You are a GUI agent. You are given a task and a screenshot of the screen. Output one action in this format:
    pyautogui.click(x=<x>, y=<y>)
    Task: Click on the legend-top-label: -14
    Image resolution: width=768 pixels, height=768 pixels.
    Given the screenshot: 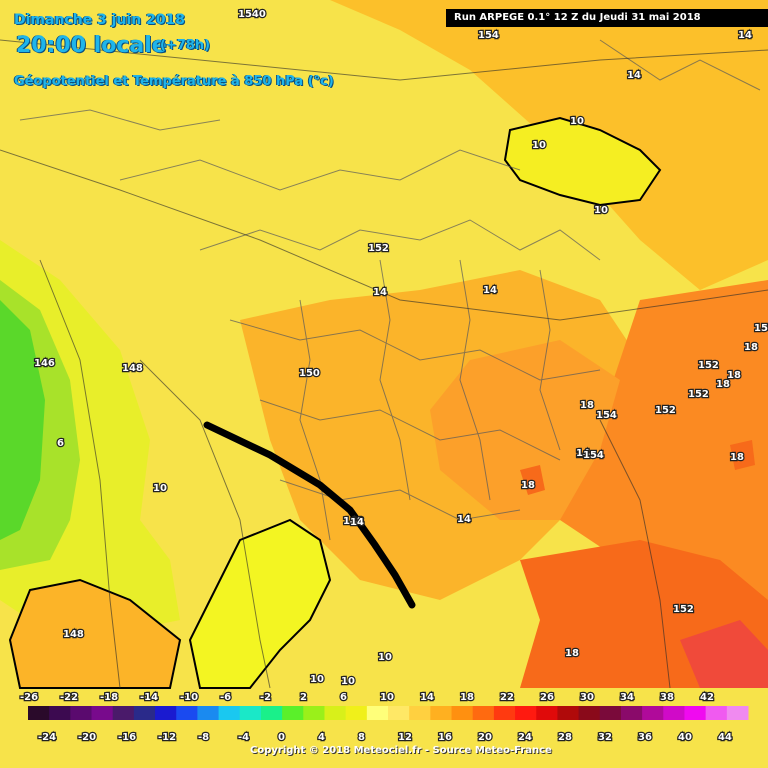 What is the action you would take?
    pyautogui.click(x=149, y=697)
    